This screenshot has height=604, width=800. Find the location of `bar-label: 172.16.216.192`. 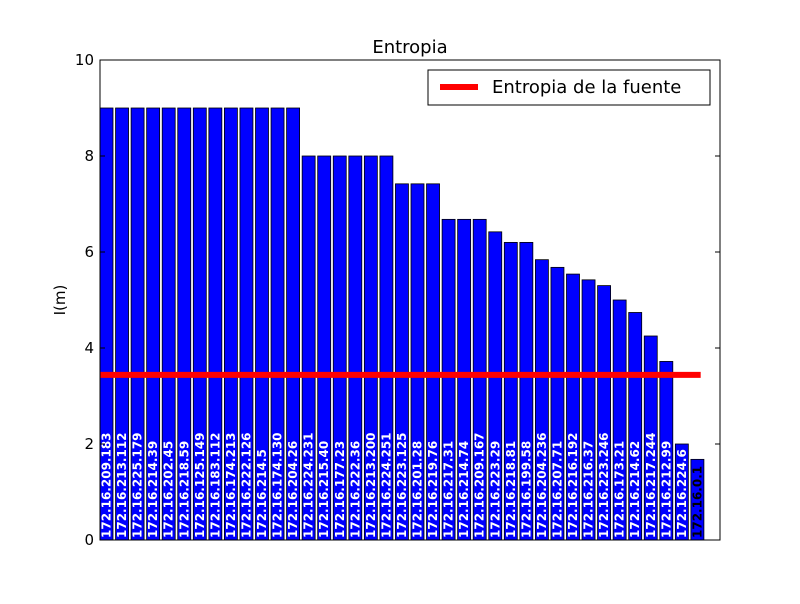

bar-label: 172.16.216.192 is located at coordinates (573, 485).